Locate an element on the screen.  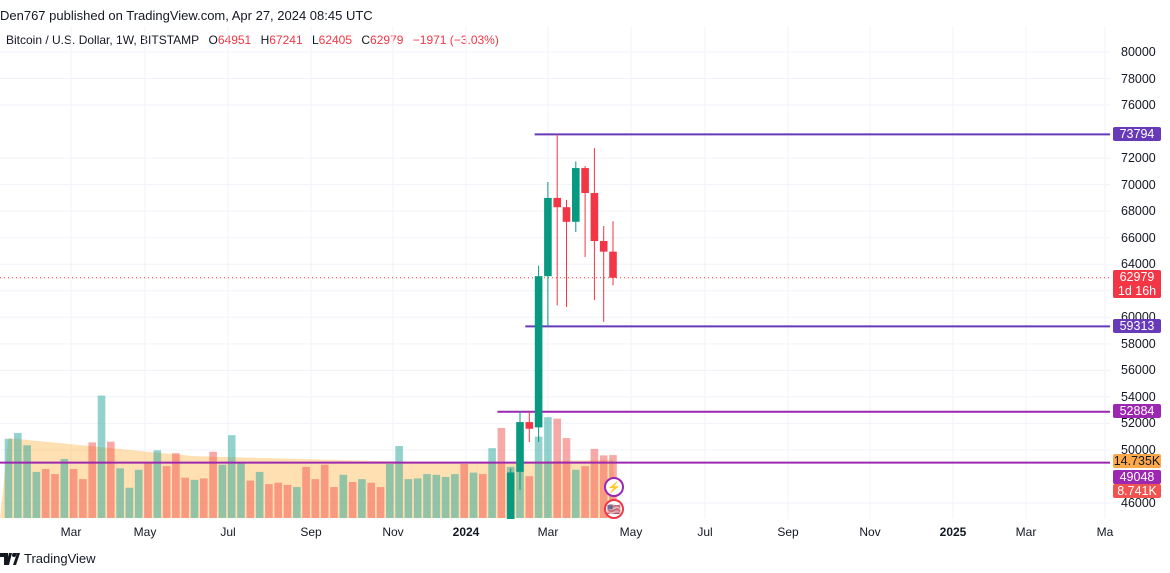
price-label: 49048 is located at coordinates (1137, 477).